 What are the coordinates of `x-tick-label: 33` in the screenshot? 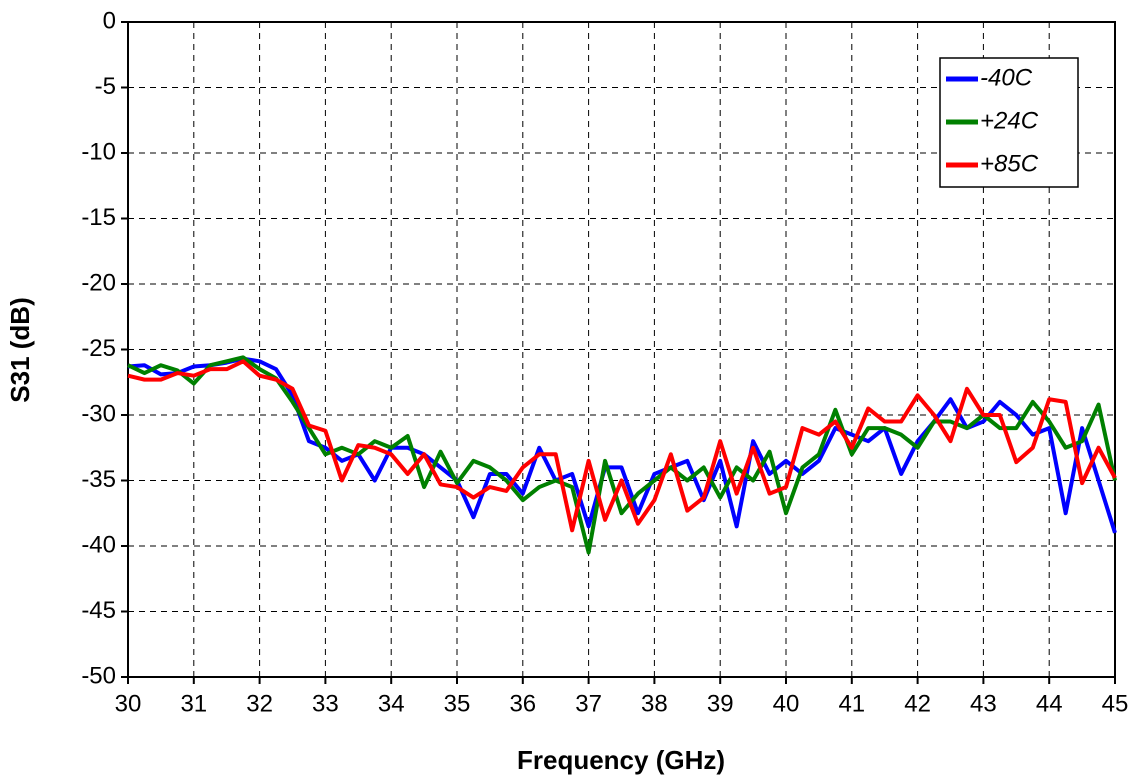 It's located at (325, 703).